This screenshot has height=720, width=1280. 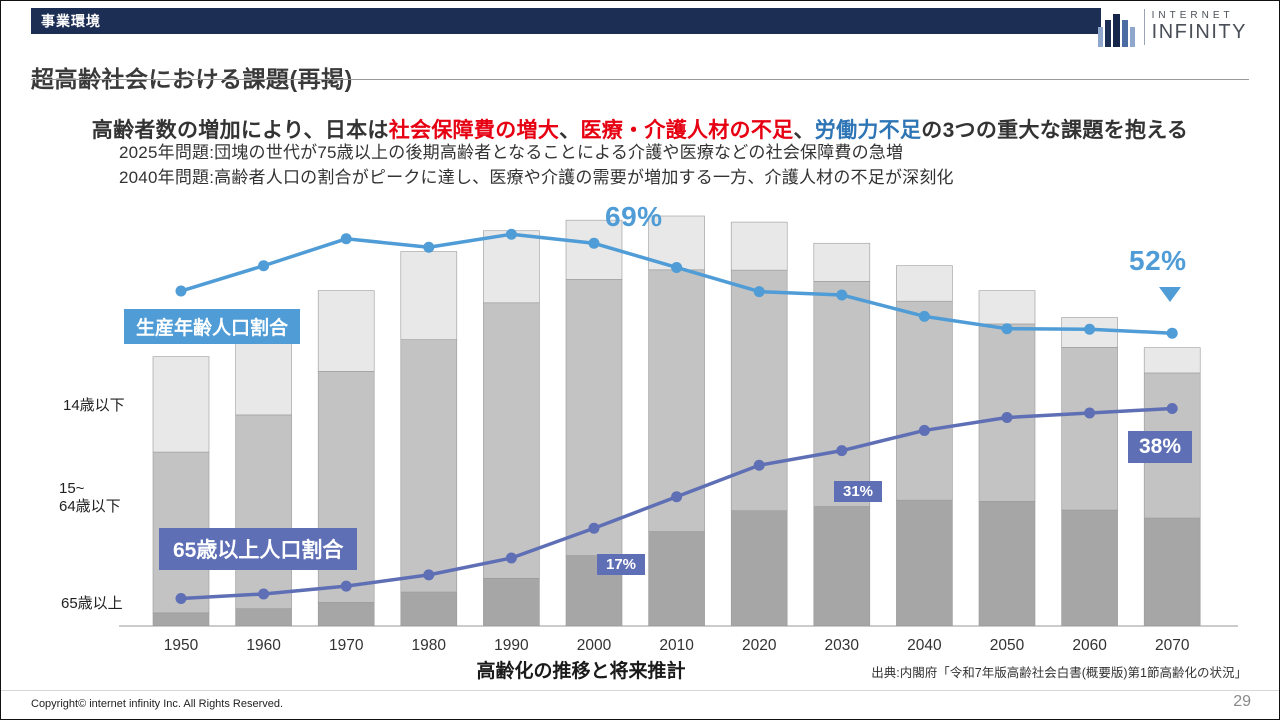 What do you see at coordinates (1170, 294) in the screenshot?
I see `drop-arrow-icon` at bounding box center [1170, 294].